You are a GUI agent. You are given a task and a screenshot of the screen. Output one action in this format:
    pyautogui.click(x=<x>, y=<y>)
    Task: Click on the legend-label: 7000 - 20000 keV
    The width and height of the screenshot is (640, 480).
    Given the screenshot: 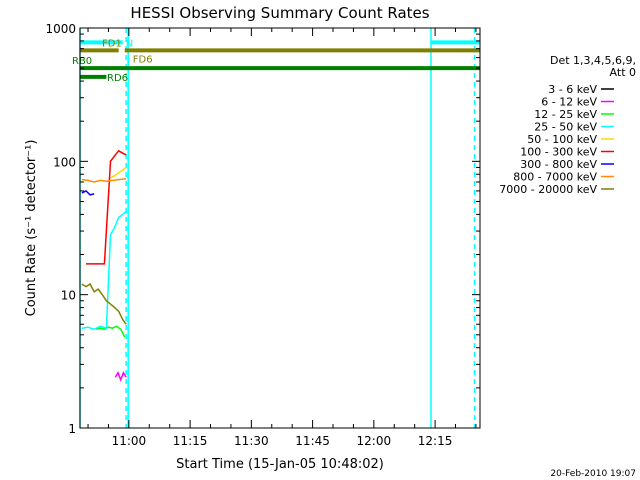 What is the action you would take?
    pyautogui.click(x=548, y=189)
    